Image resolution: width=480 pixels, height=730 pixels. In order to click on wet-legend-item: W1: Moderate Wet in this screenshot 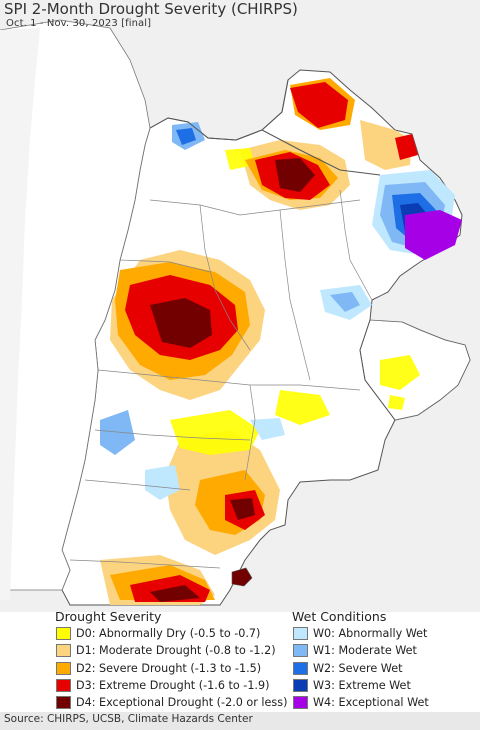, I will do `click(355, 650)`.